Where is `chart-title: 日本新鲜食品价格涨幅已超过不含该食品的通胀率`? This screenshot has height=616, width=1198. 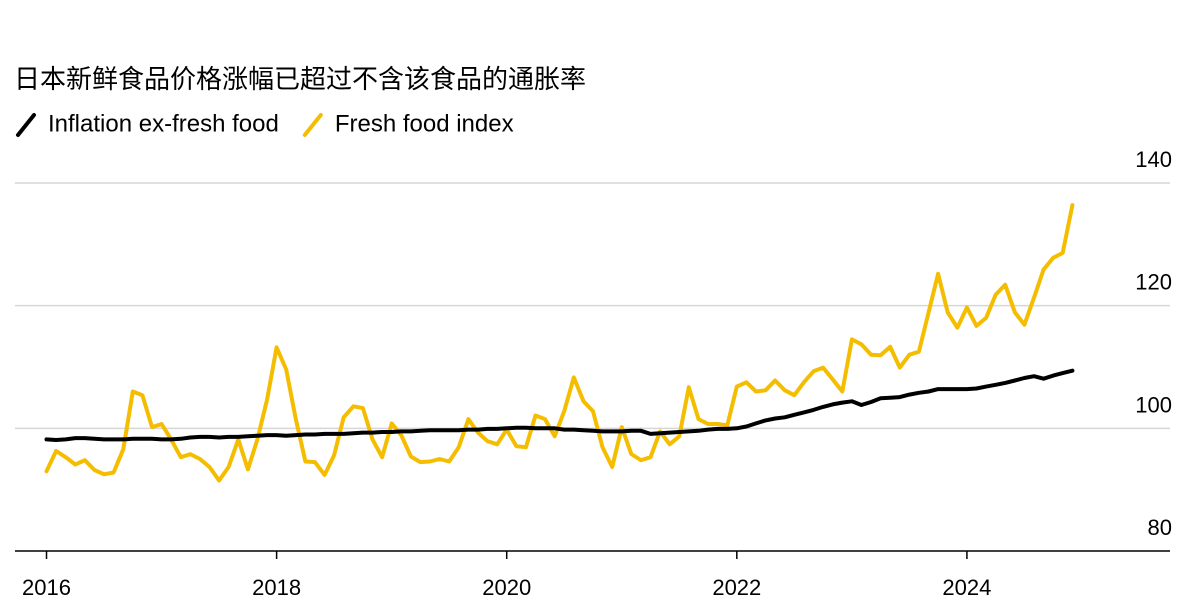 chart-title: 日本新鲜食品价格涨幅已超过不含该食品的通胀率 is located at coordinates (300, 79).